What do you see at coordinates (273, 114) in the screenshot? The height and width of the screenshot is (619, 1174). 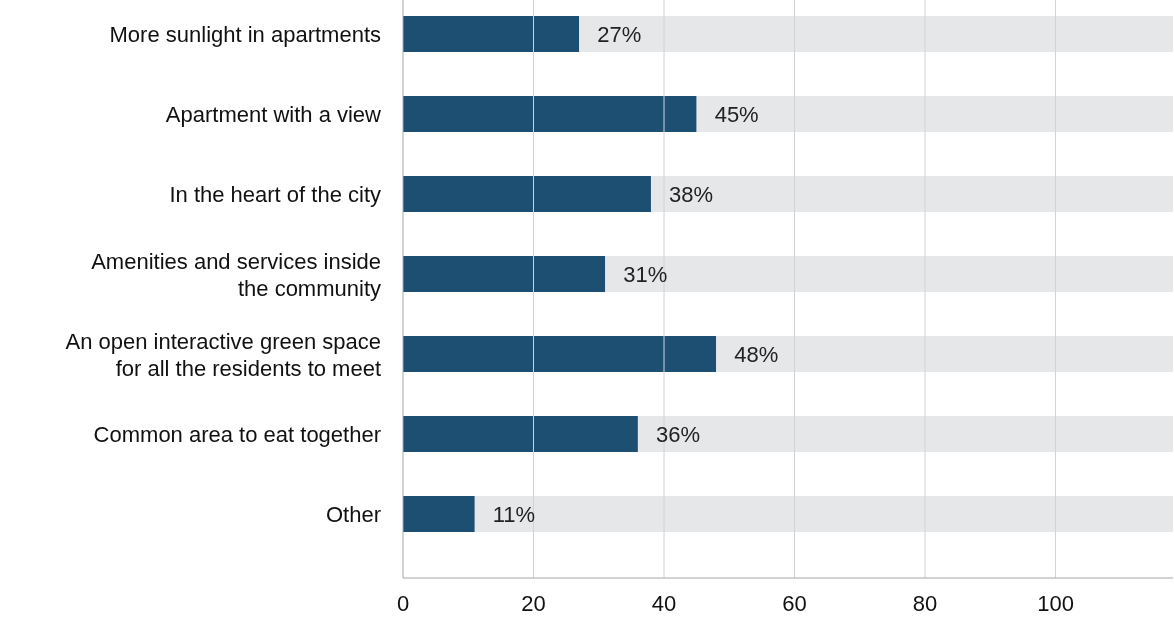 I see `y-tick-label: Apartment with a view` at bounding box center [273, 114].